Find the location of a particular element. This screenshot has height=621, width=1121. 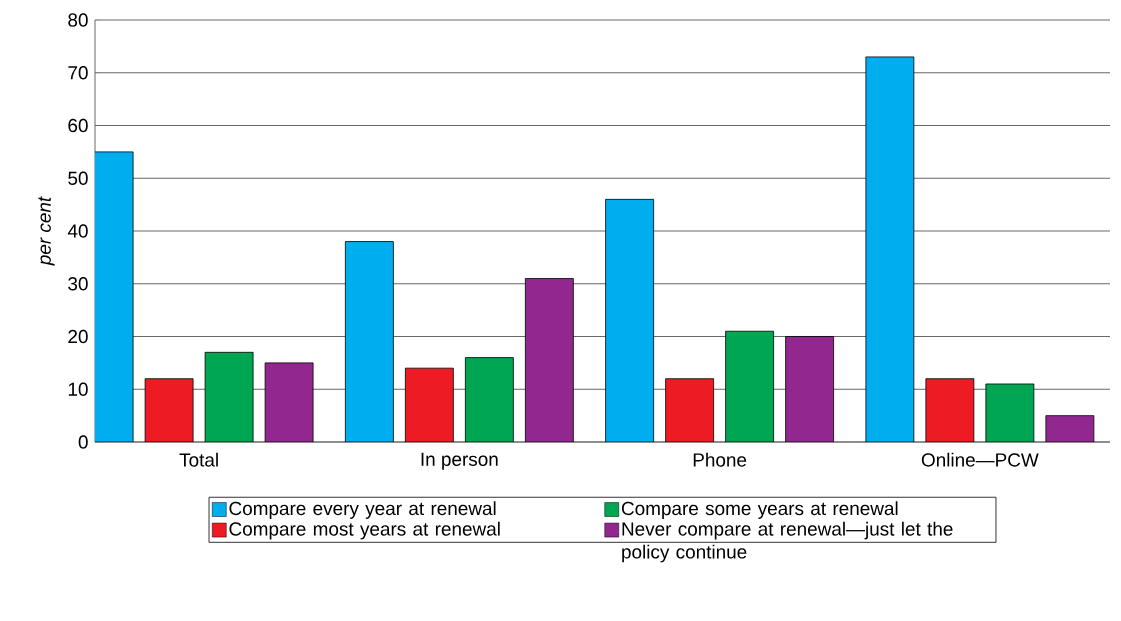

legend-label: Compare most years at renewal is located at coordinates (364, 530).